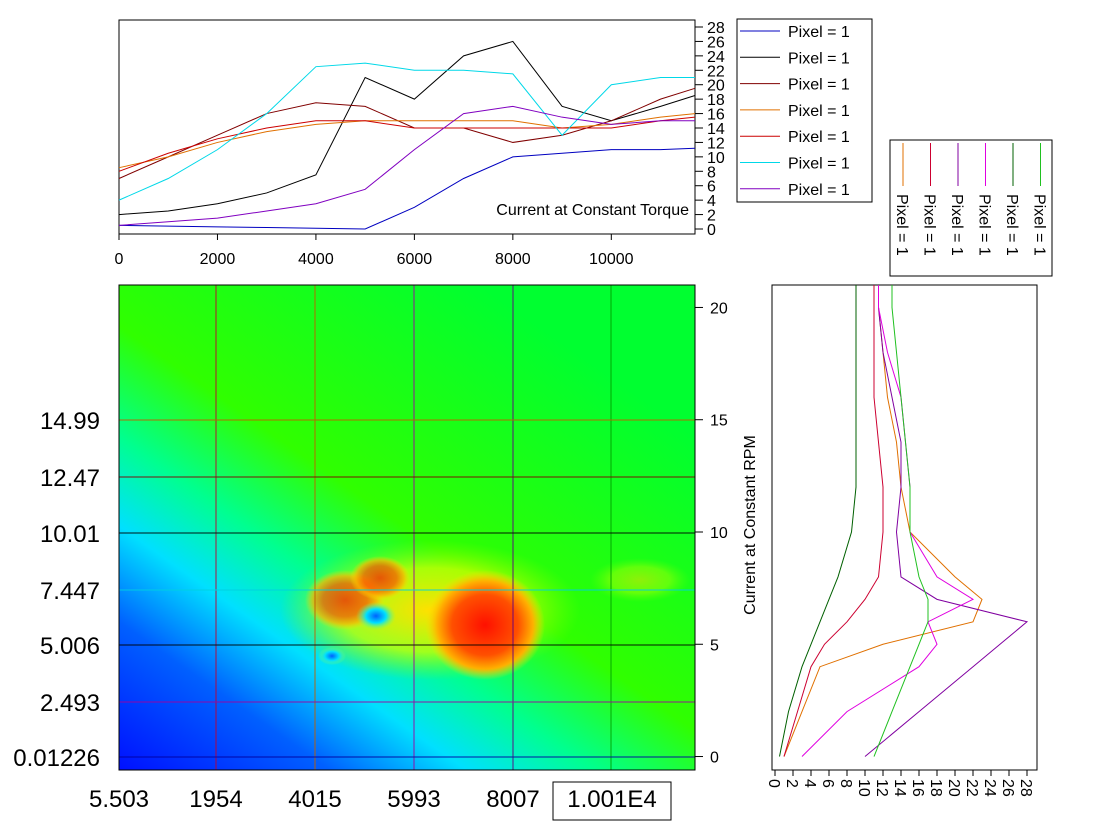  What do you see at coordinates (512, 799) in the screenshot?
I see `x-label: 8007` at bounding box center [512, 799].